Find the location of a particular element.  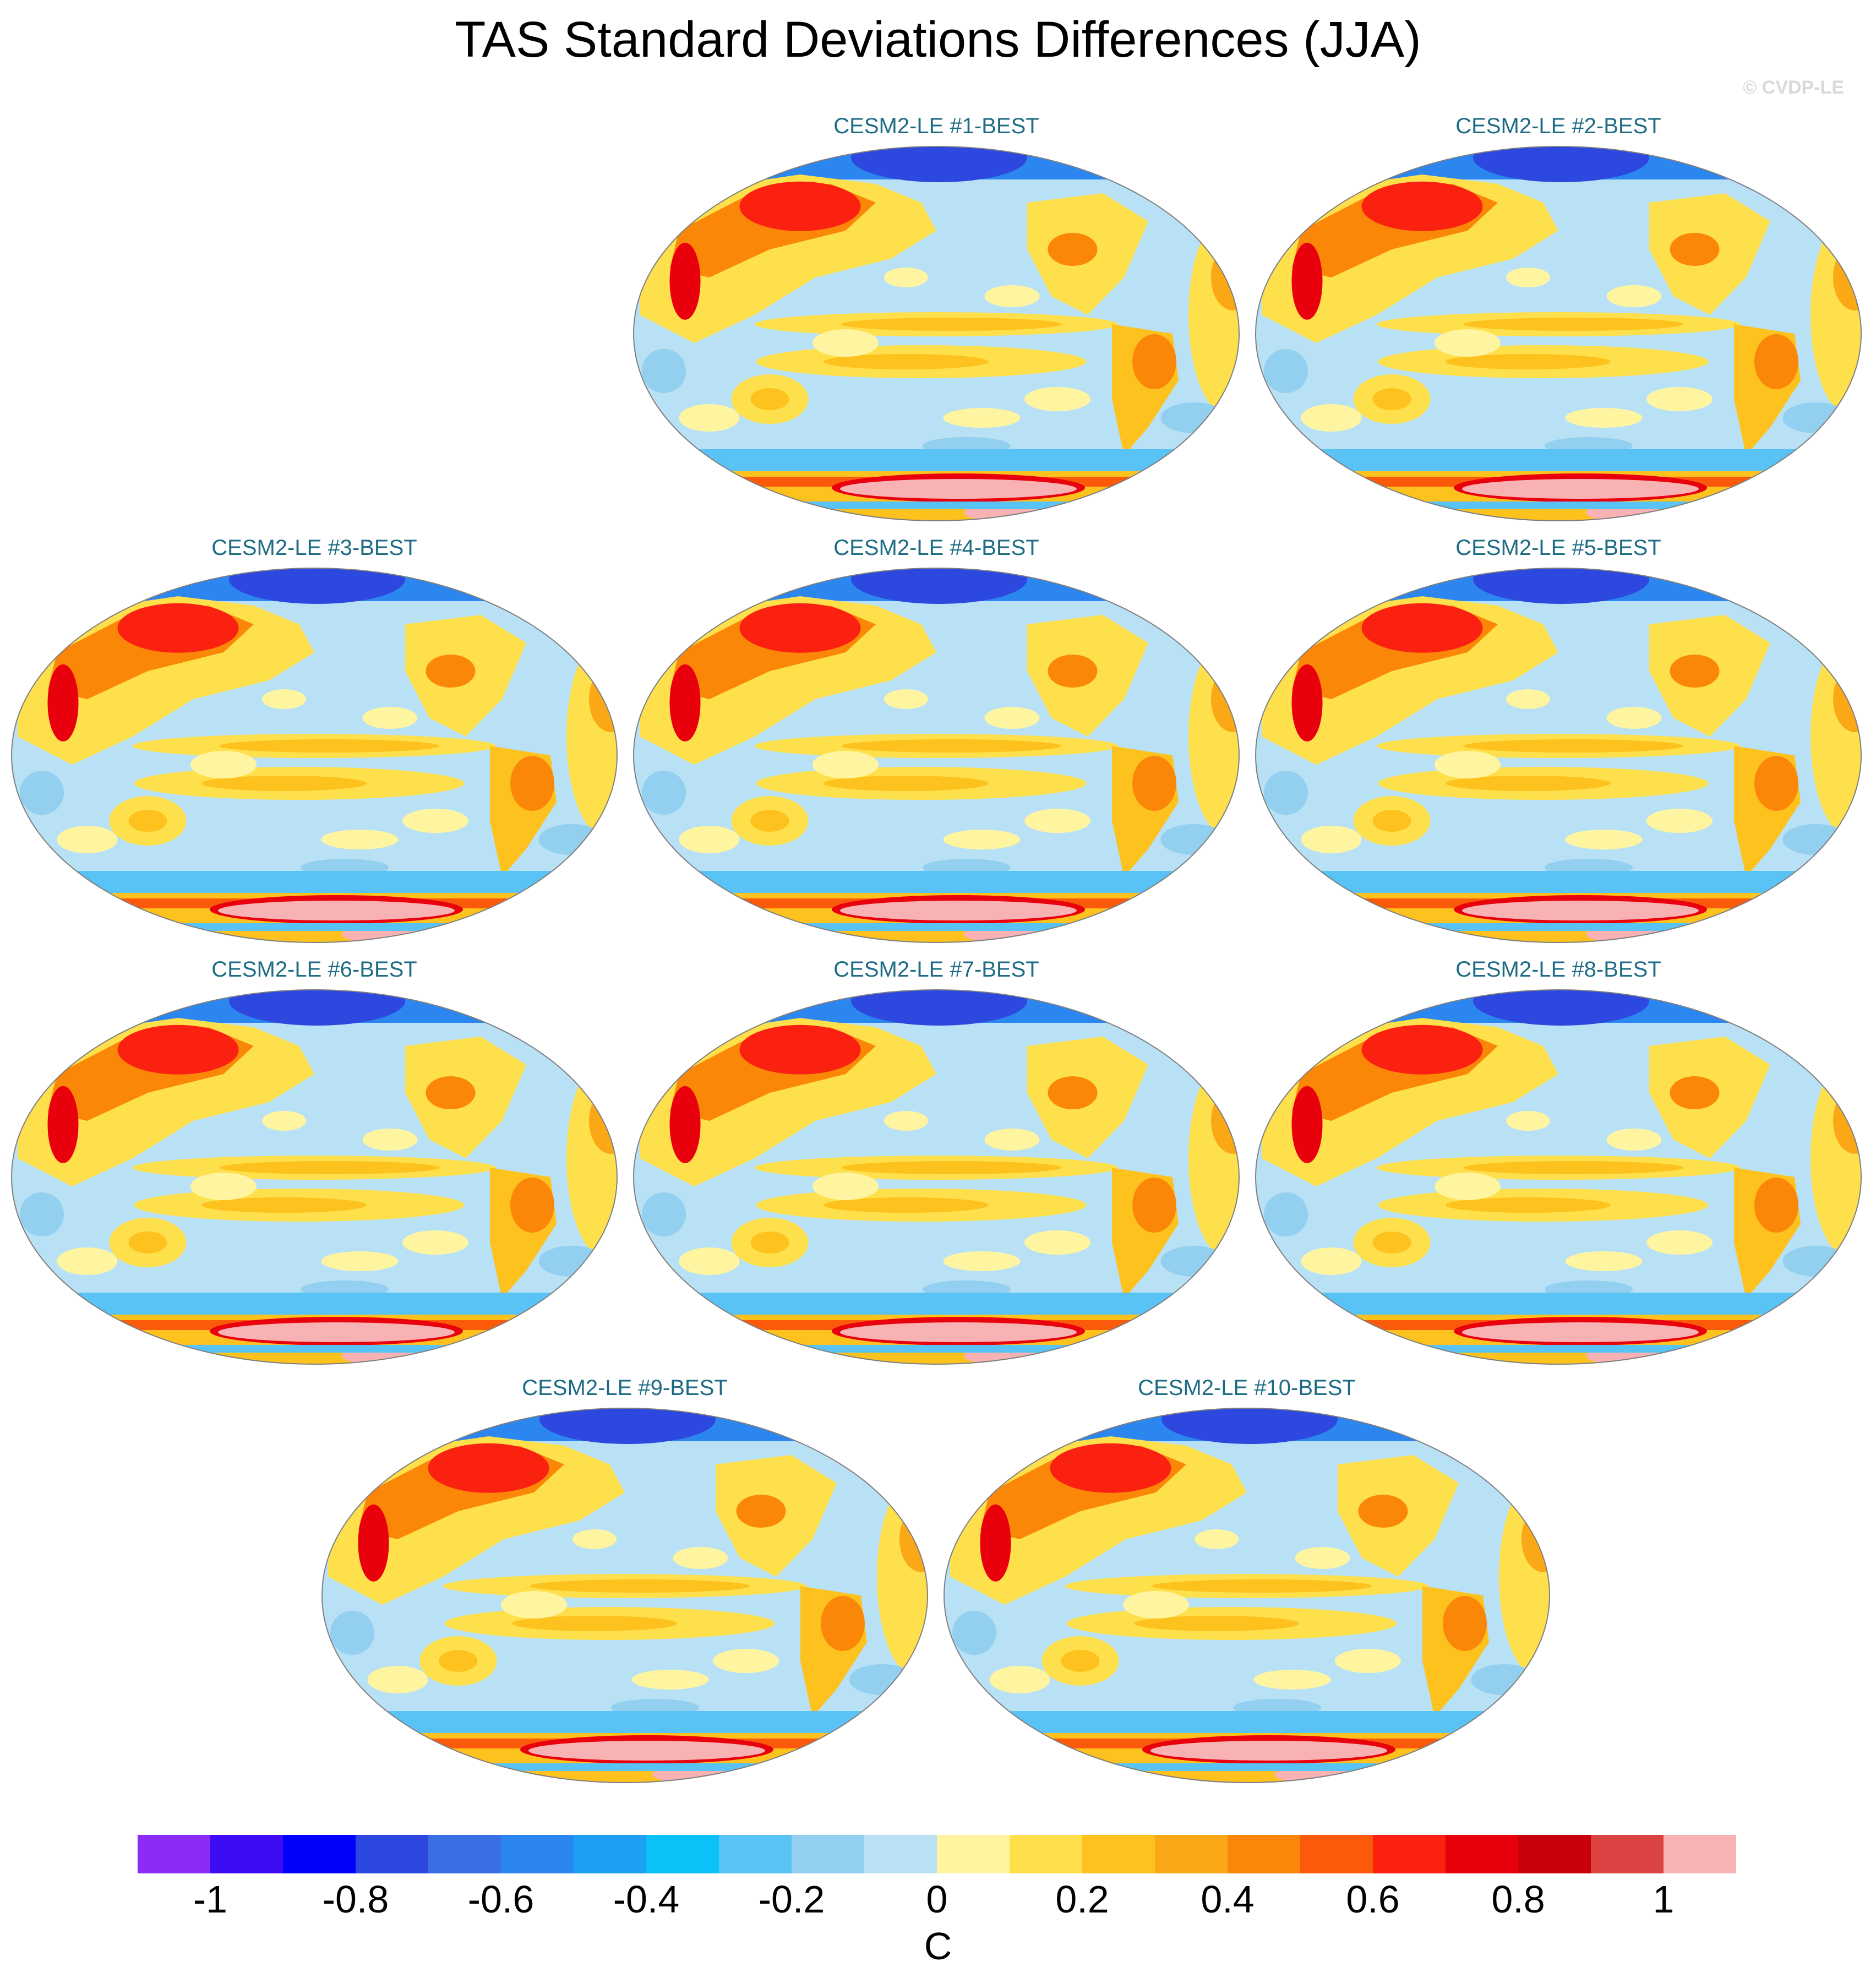

panel-title: CESM2-LE #3-BEST is located at coordinates (314, 548).